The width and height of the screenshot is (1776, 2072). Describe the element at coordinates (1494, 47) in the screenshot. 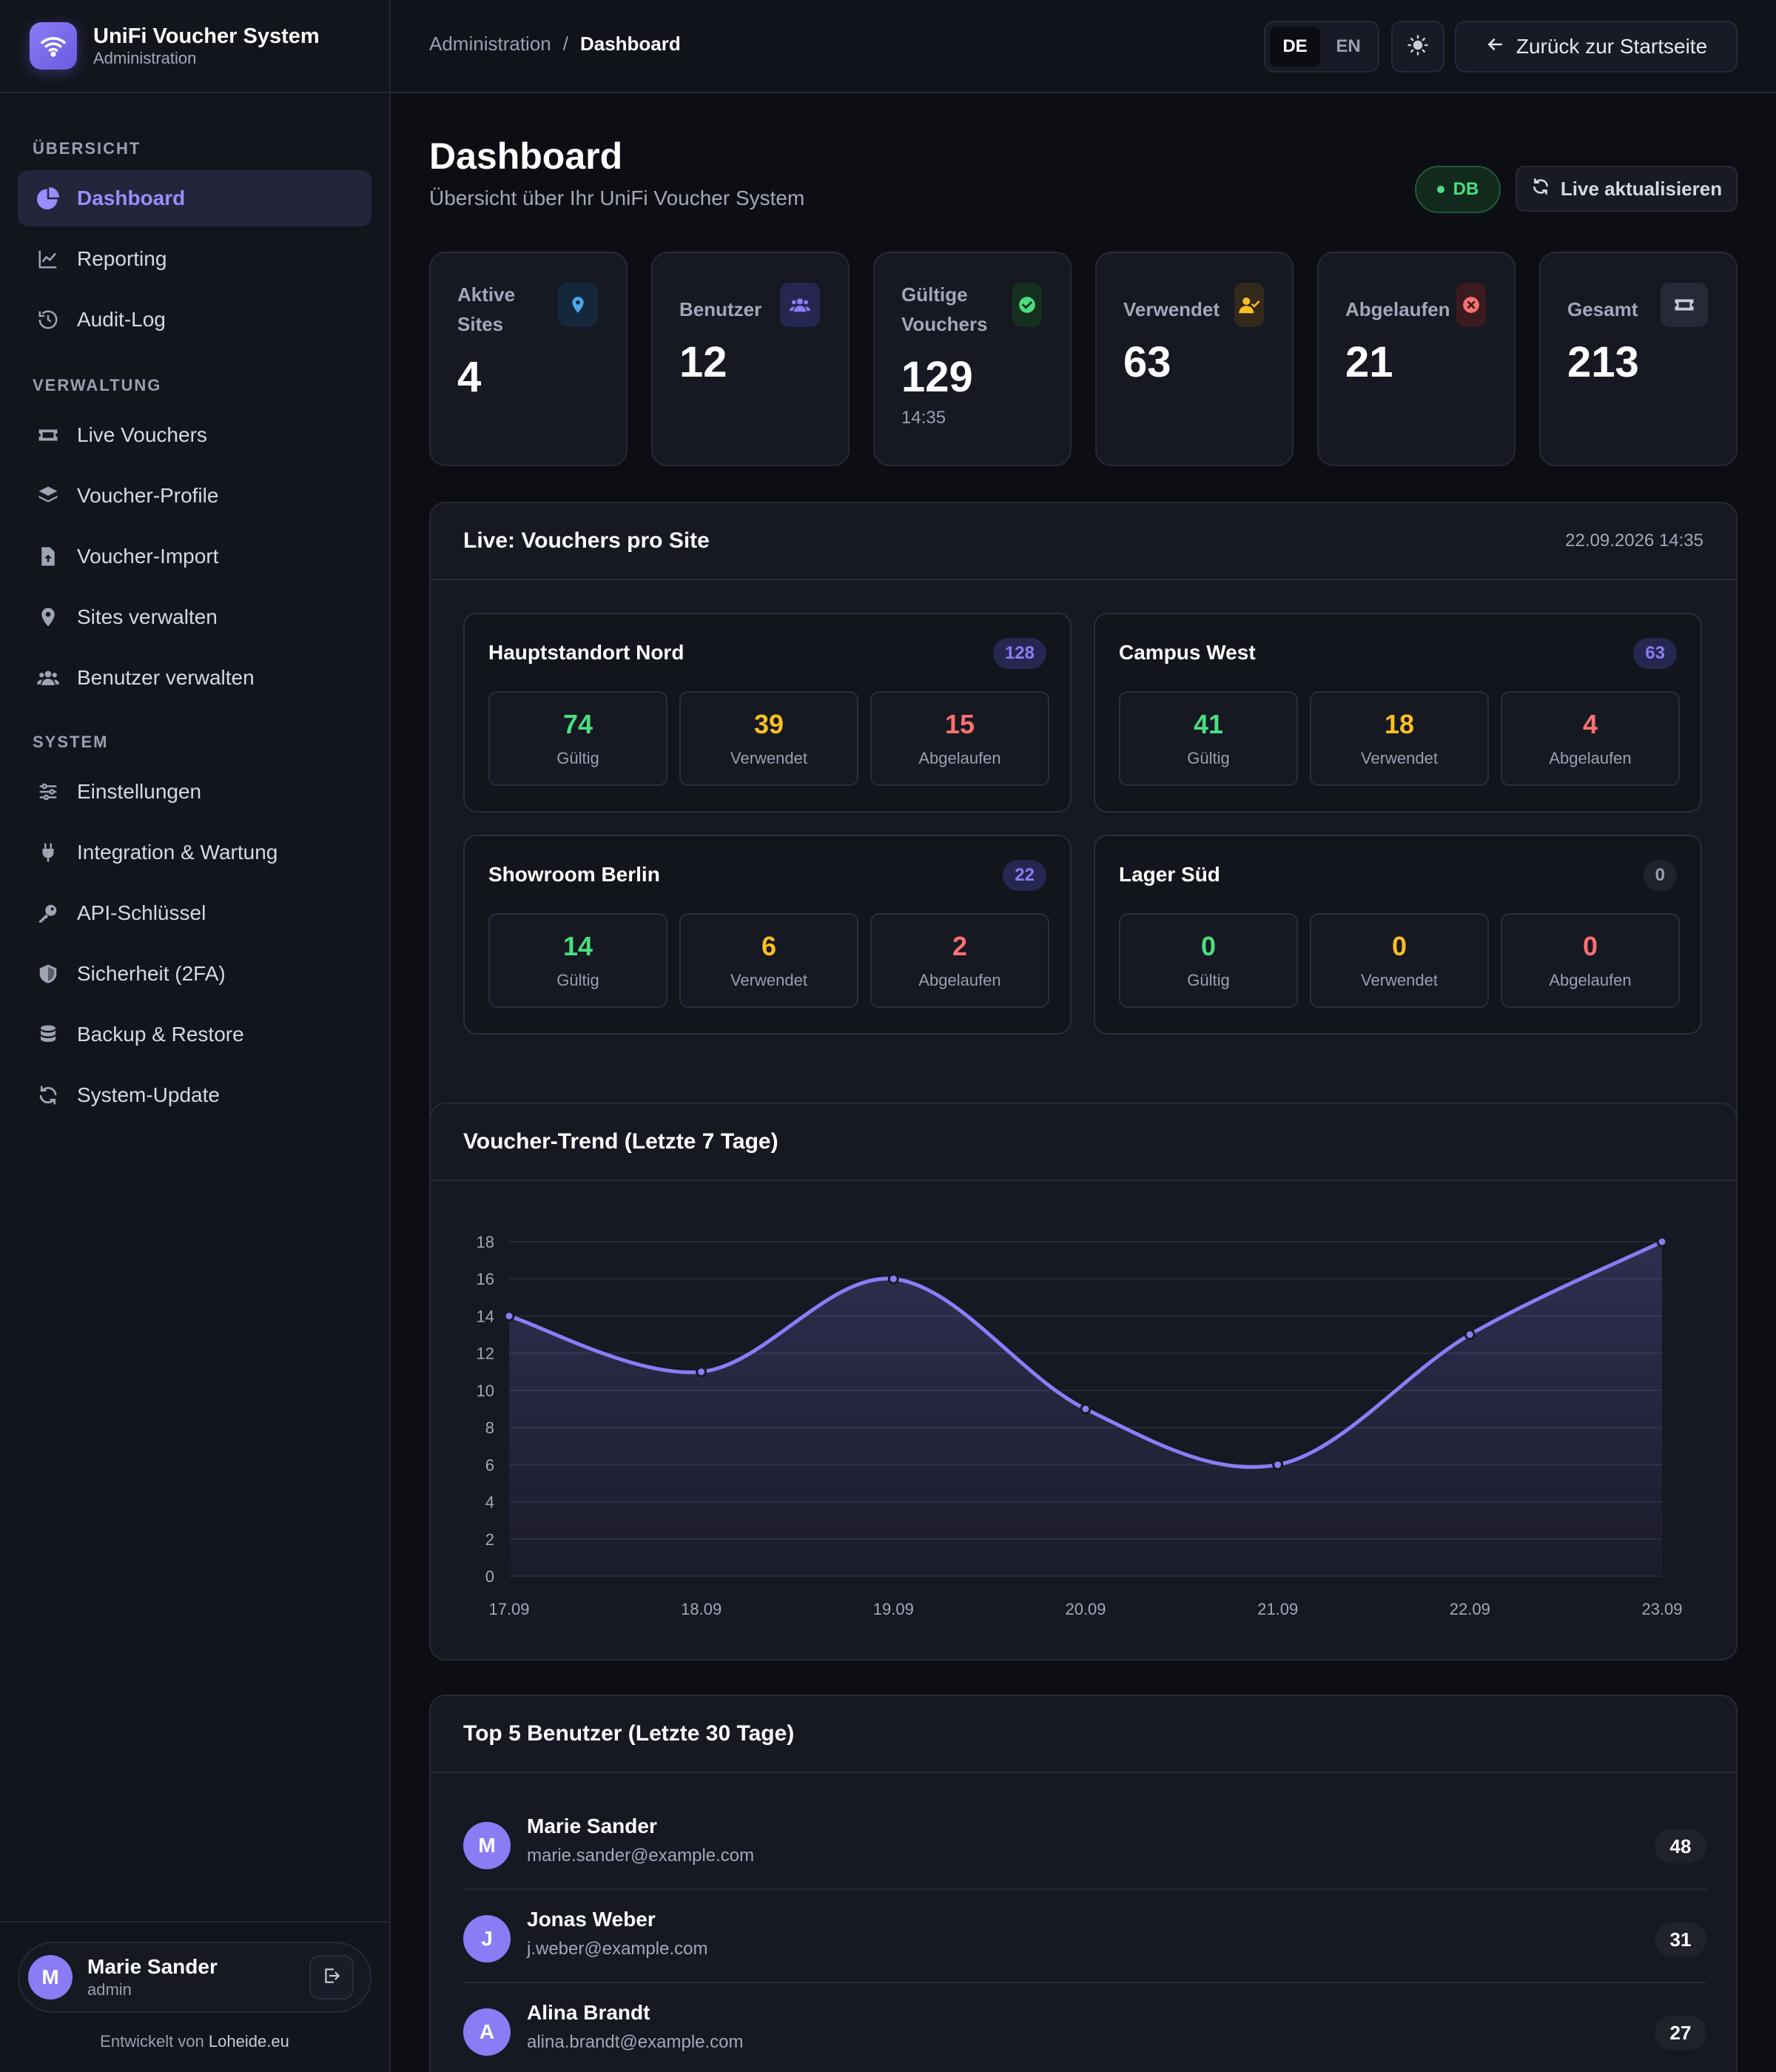

I see `arrow-left-icon` at that location.